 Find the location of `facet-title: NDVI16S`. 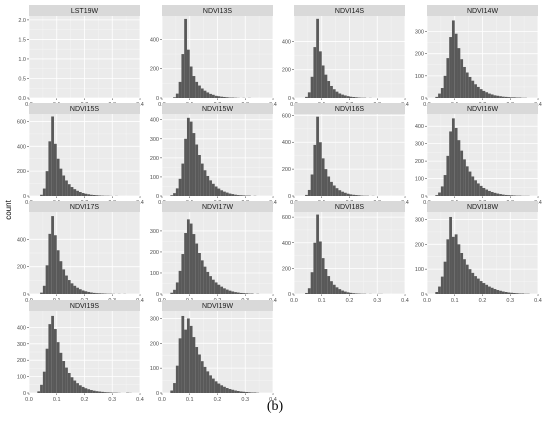

facet-title: NDVI16S is located at coordinates (350, 109).